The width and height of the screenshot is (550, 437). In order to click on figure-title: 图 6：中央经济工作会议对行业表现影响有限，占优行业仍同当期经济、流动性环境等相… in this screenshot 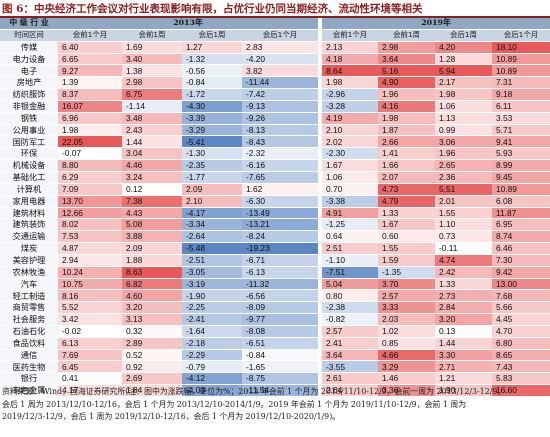, I will do `click(212, 8)`.